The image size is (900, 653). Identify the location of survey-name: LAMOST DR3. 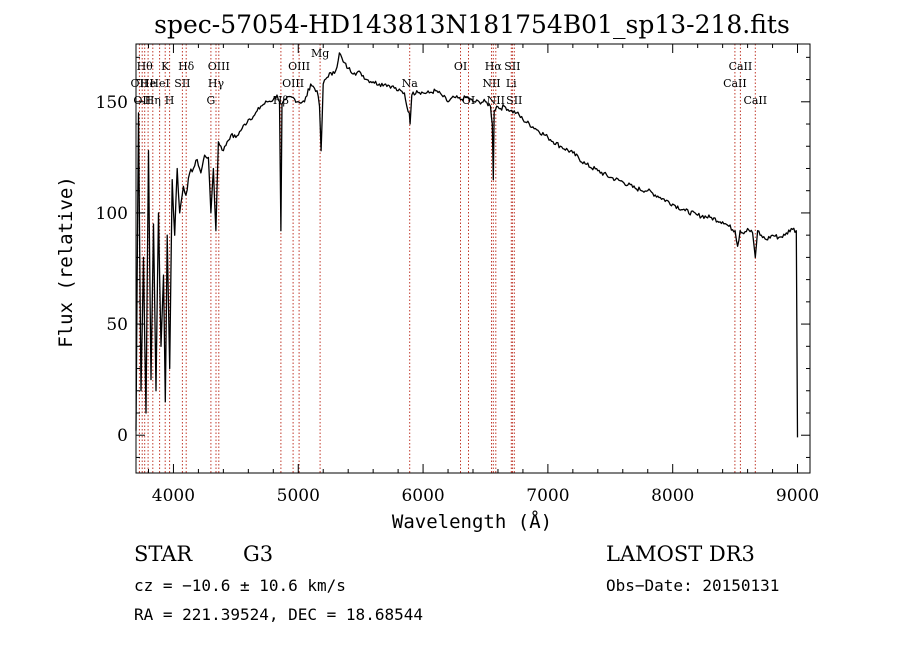
(680, 554).